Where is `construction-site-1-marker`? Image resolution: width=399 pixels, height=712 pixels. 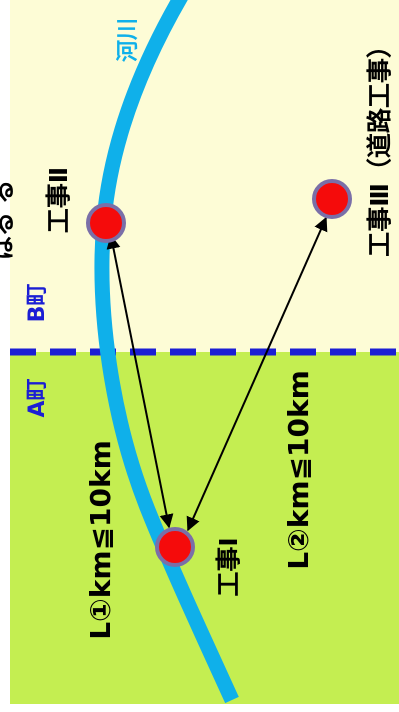 construction-site-1-marker is located at coordinates (175, 547).